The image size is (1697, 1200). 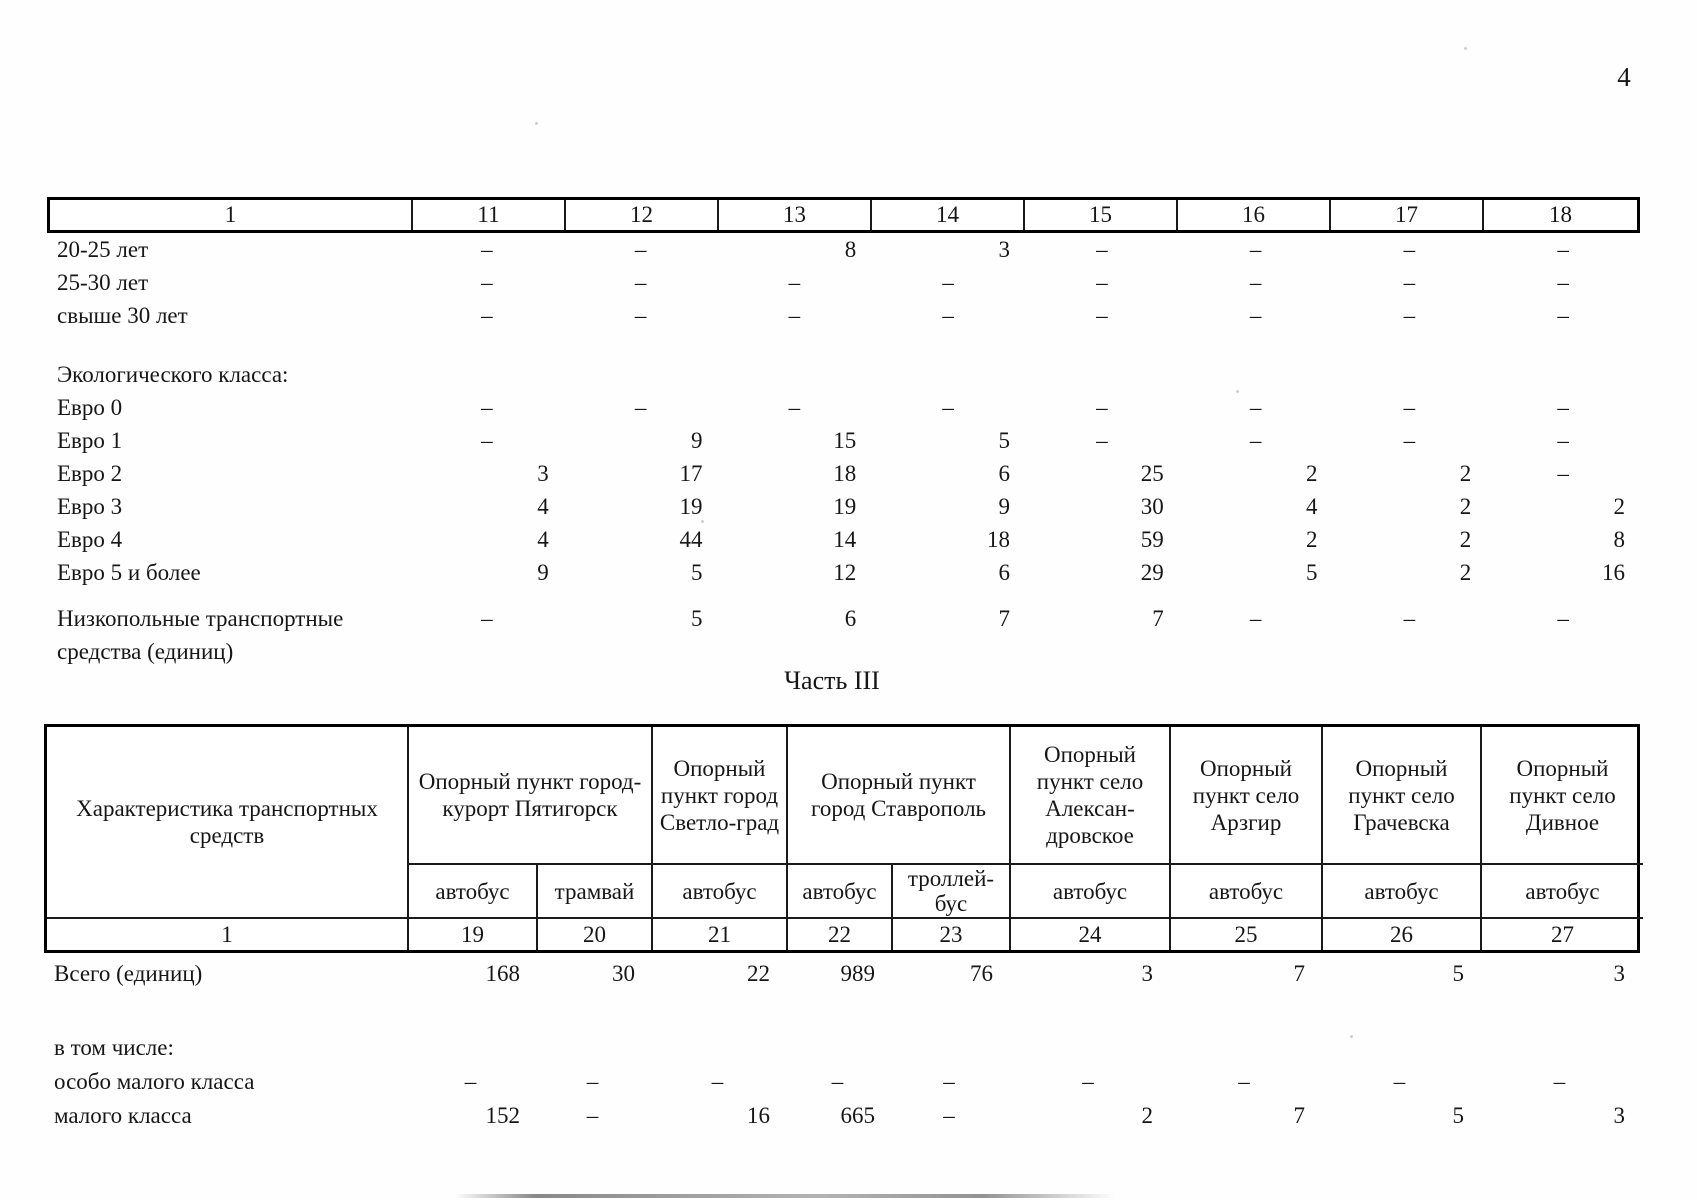 I want to click on row-label: особо малого класса, so click(x=154, y=1081).